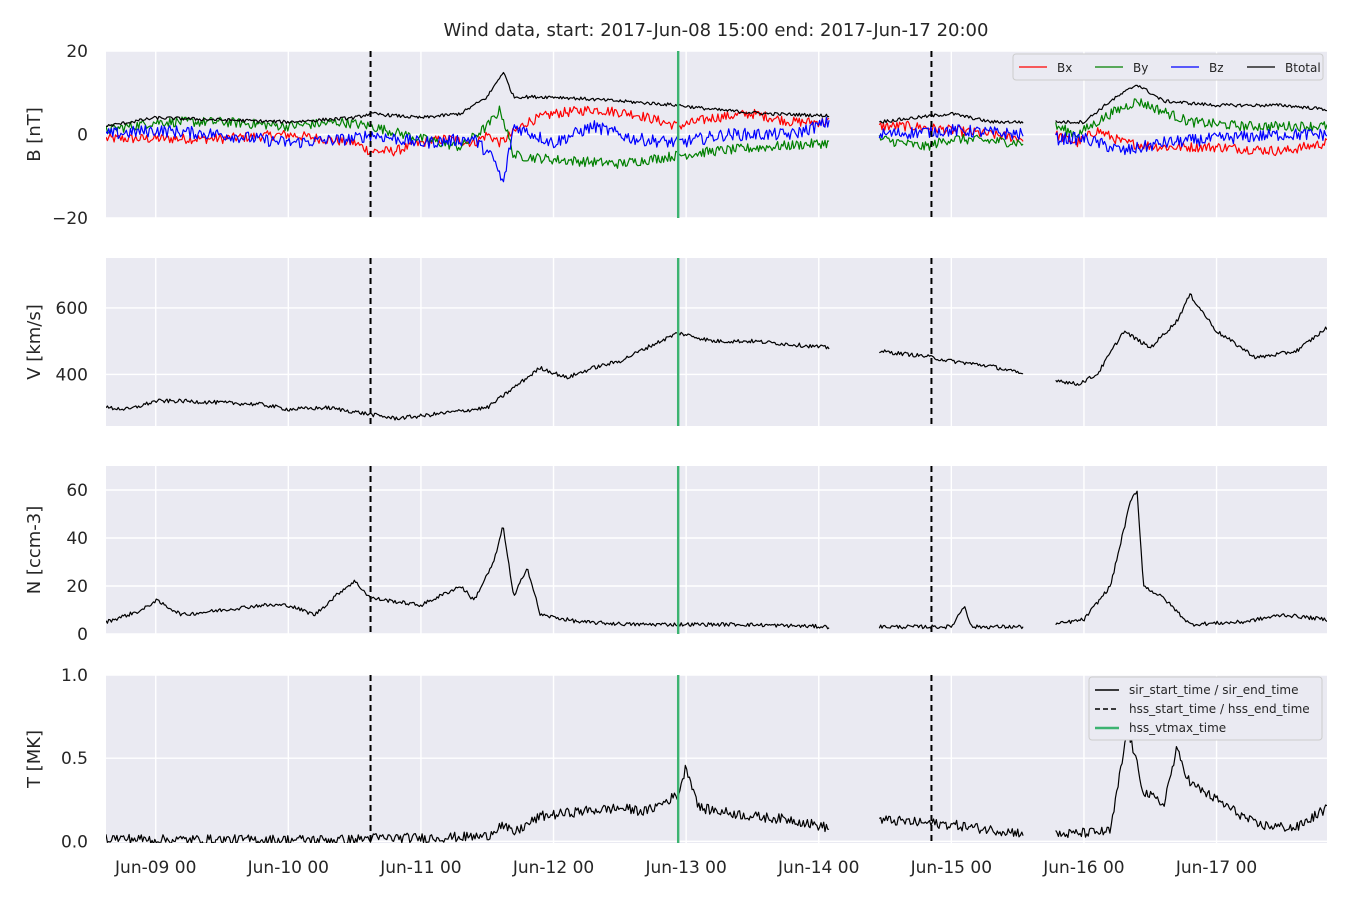  Describe the element at coordinates (1216, 868) in the screenshot. I see `x-tick-label: Jun-17 00` at that location.